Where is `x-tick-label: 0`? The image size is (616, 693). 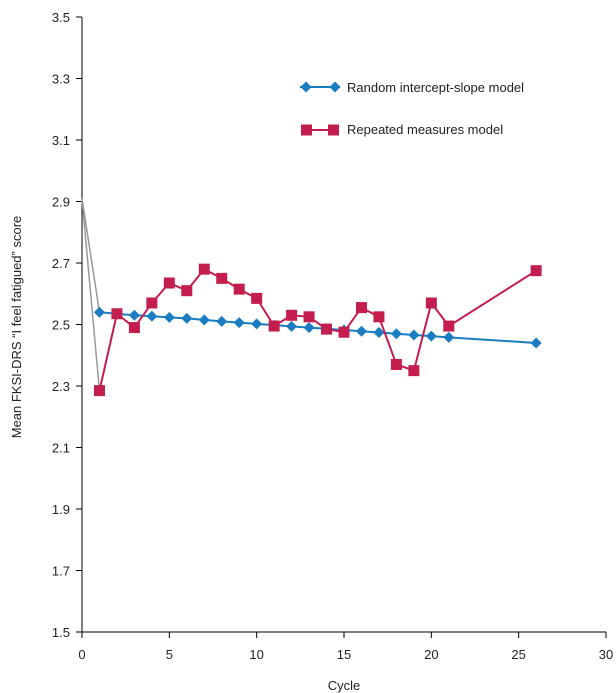 x-tick-label: 0 is located at coordinates (81, 654).